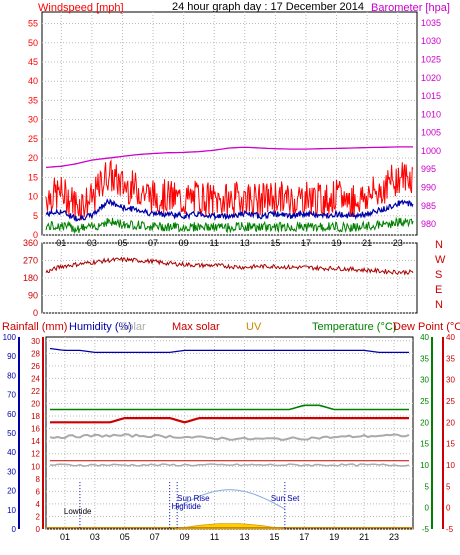 The height and width of the screenshot is (555, 460). What do you see at coordinates (438, 290) in the screenshot?
I see `compass-label: E` at bounding box center [438, 290].